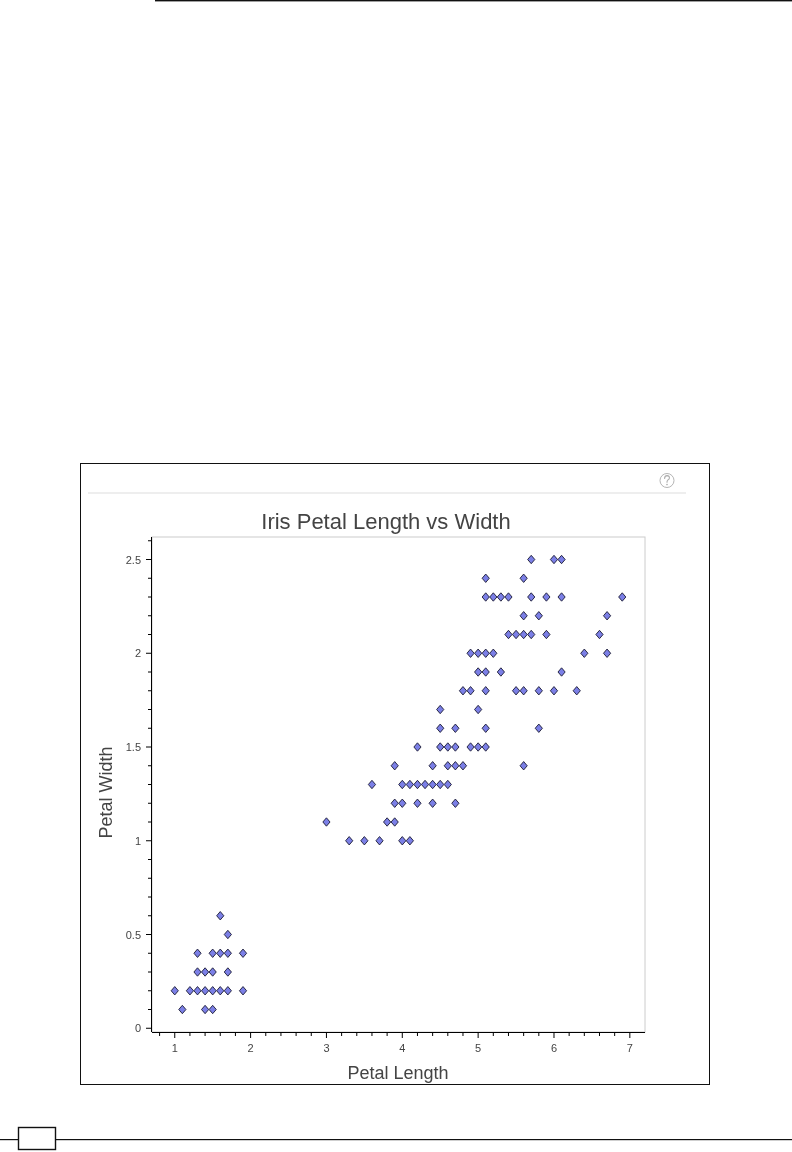  Describe the element at coordinates (402, 1048) in the screenshot. I see `x-tick-label: 4` at that location.